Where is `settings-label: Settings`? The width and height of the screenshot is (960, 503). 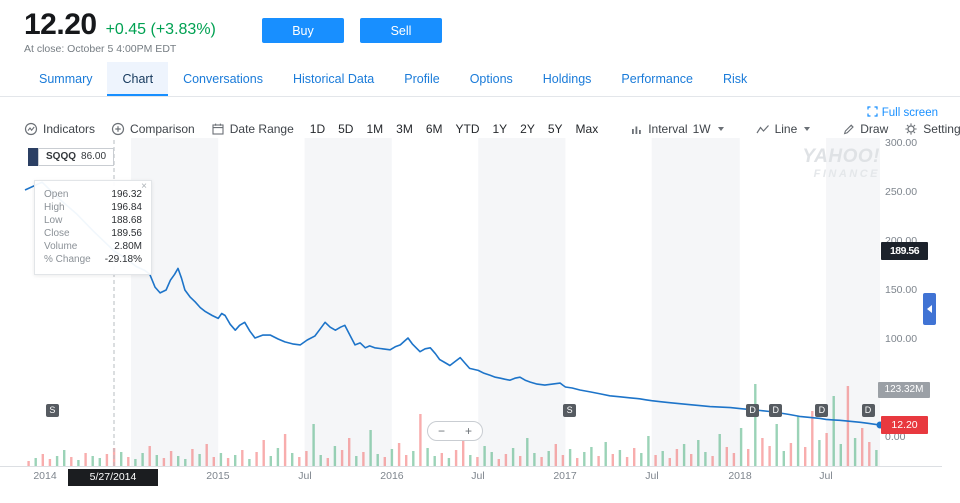
settings-label: Settings is located at coordinates (941, 129).